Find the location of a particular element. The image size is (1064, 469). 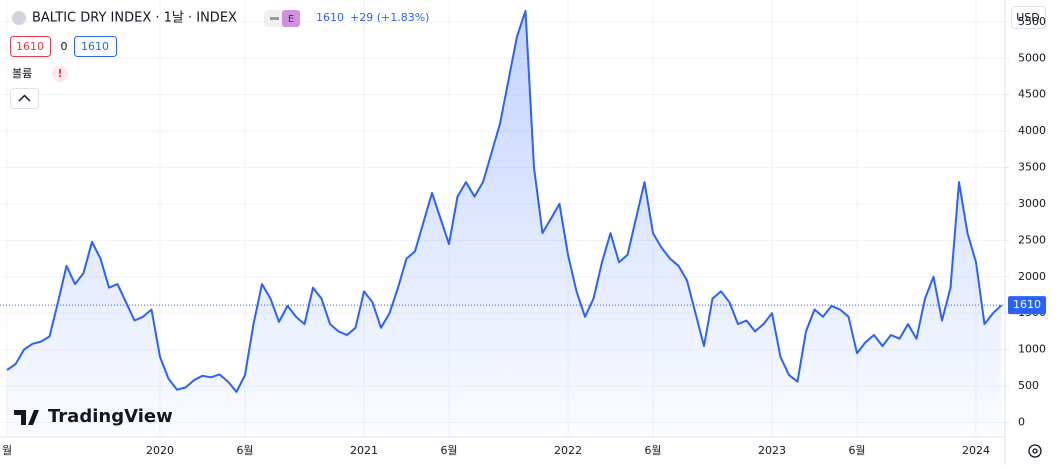

badge-text: E is located at coordinates (291, 19).